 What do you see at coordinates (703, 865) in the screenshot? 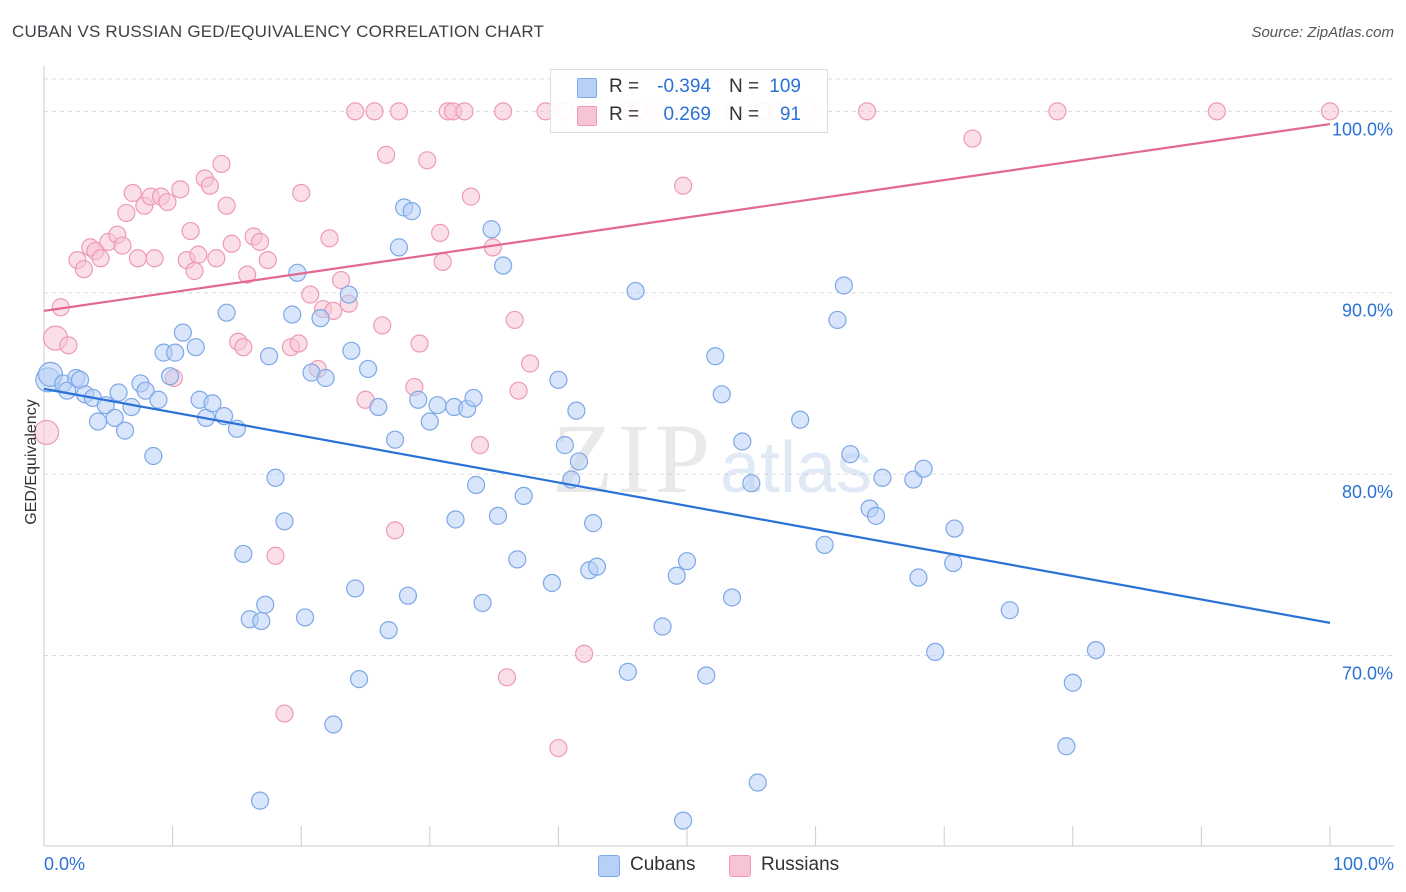
I see `series-legend: Cubans Russians` at bounding box center [703, 865].